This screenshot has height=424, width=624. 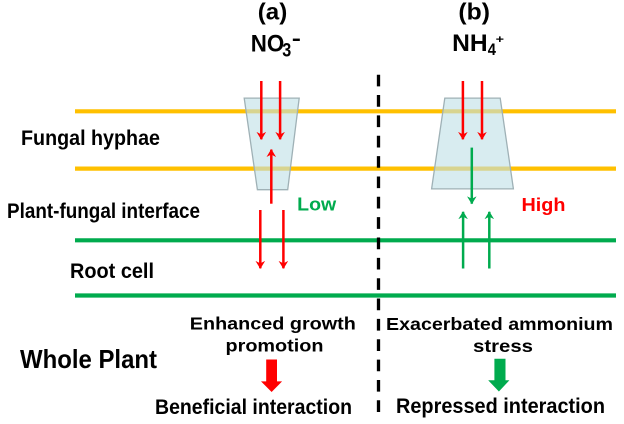 I want to click on svg-text: Beneficial interaction, so click(x=253, y=407).